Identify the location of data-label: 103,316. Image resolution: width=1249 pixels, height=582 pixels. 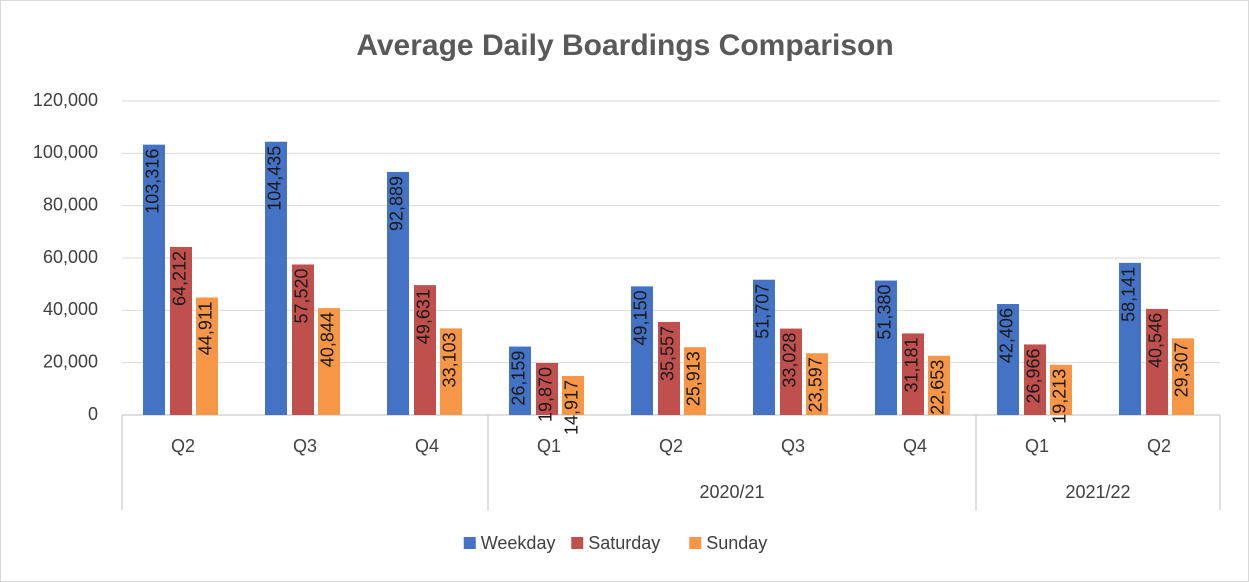
(153, 181).